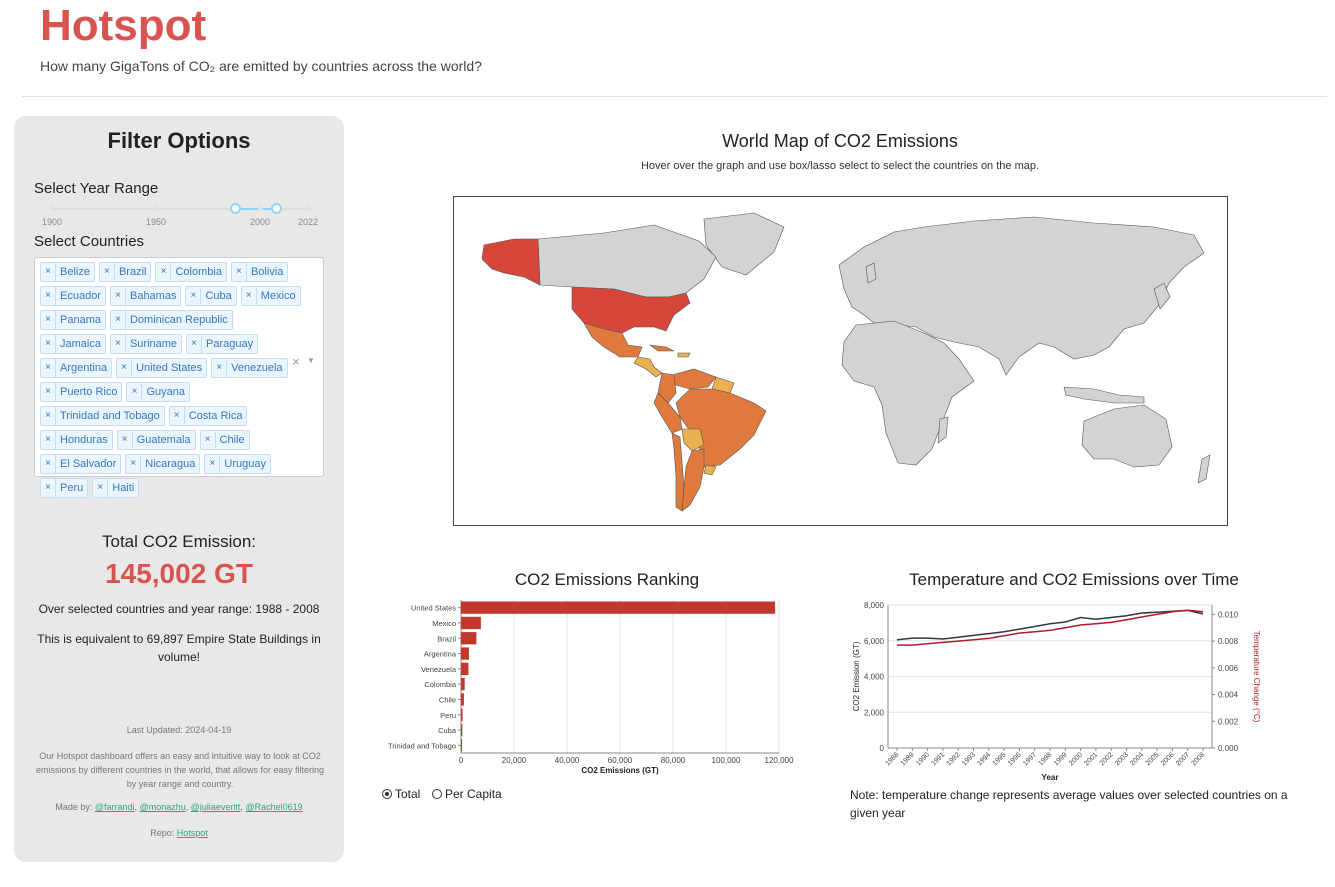 This screenshot has width=1335, height=887. I want to click on map-uruguay, so click(710, 470).